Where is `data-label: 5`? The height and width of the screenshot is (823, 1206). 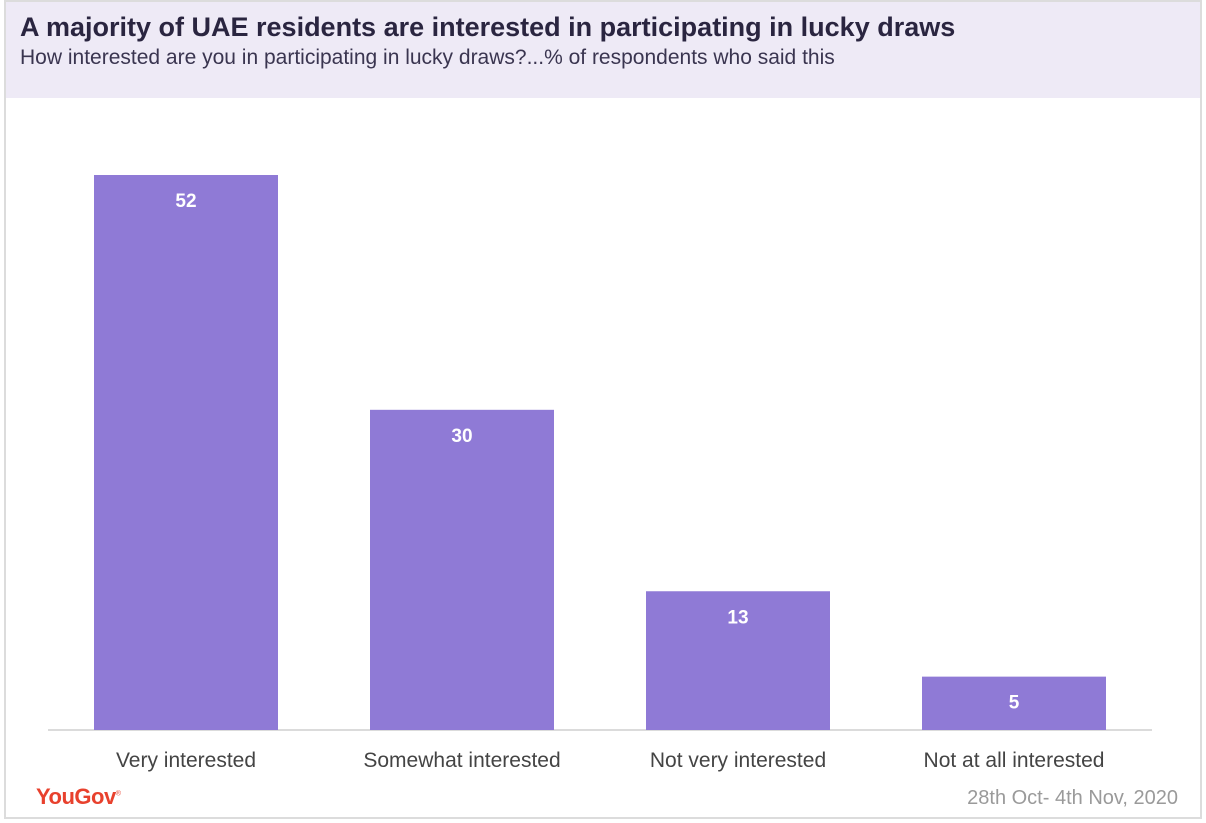 data-label: 5 is located at coordinates (1014, 703).